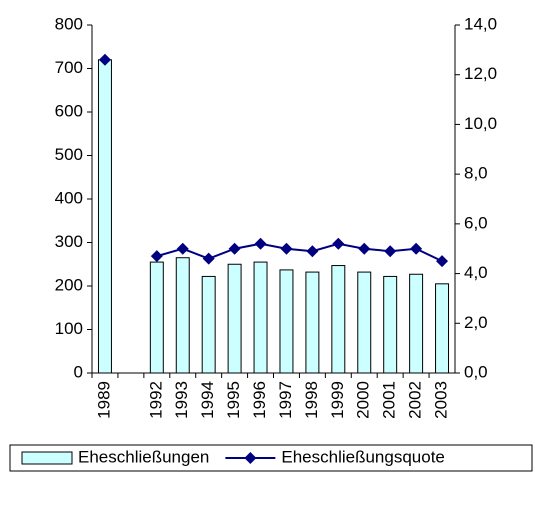 The image size is (535, 507). What do you see at coordinates (155, 400) in the screenshot?
I see `x-tick-label: 1992` at bounding box center [155, 400].